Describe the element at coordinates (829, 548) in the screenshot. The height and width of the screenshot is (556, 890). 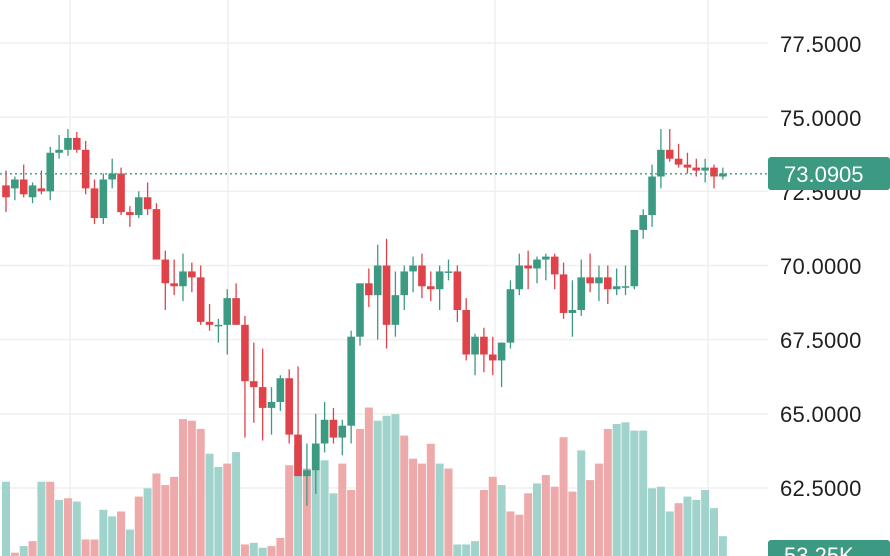
I see `volume-badge: 53.25K` at that location.